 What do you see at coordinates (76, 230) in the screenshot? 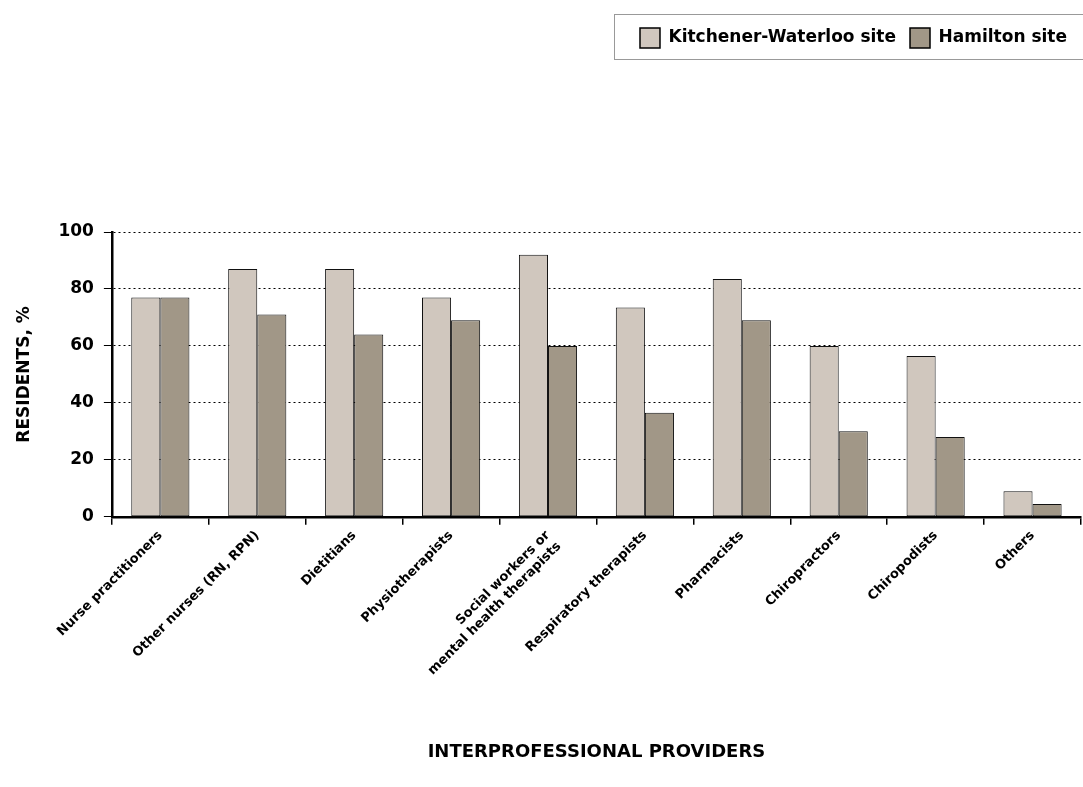
I see `y-tick-label: 100` at bounding box center [76, 230].